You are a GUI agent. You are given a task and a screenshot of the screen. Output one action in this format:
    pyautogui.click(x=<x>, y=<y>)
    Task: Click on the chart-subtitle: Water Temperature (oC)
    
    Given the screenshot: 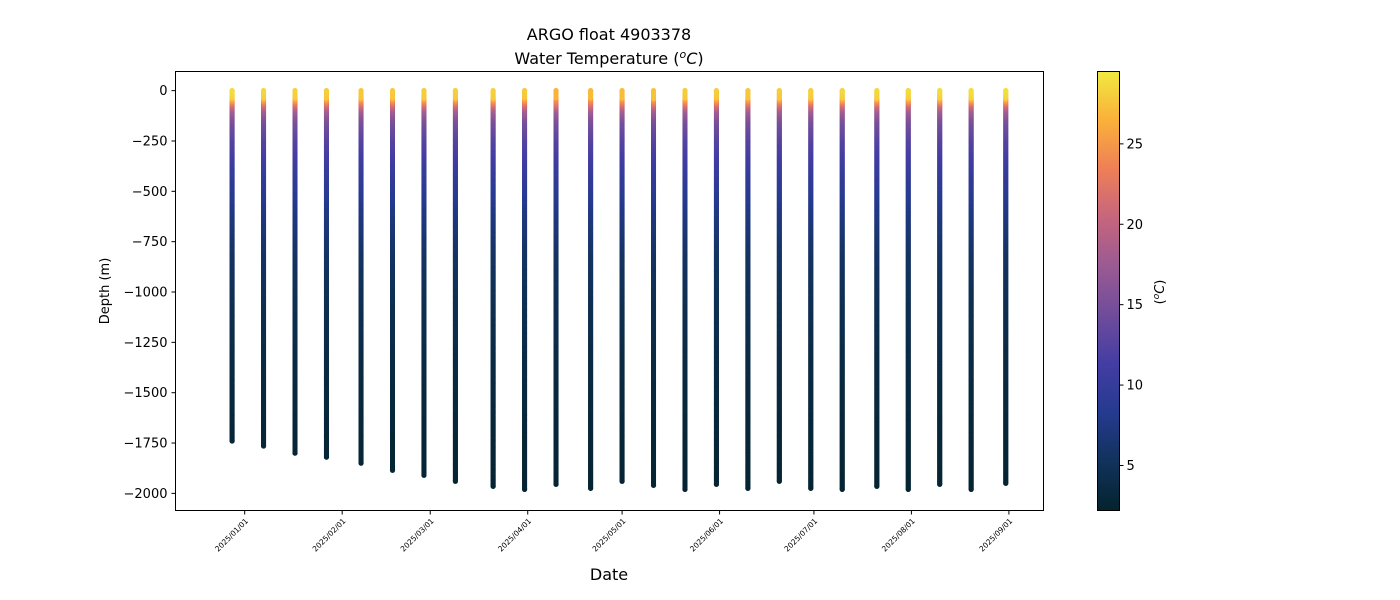 What is the action you would take?
    pyautogui.click(x=608, y=58)
    